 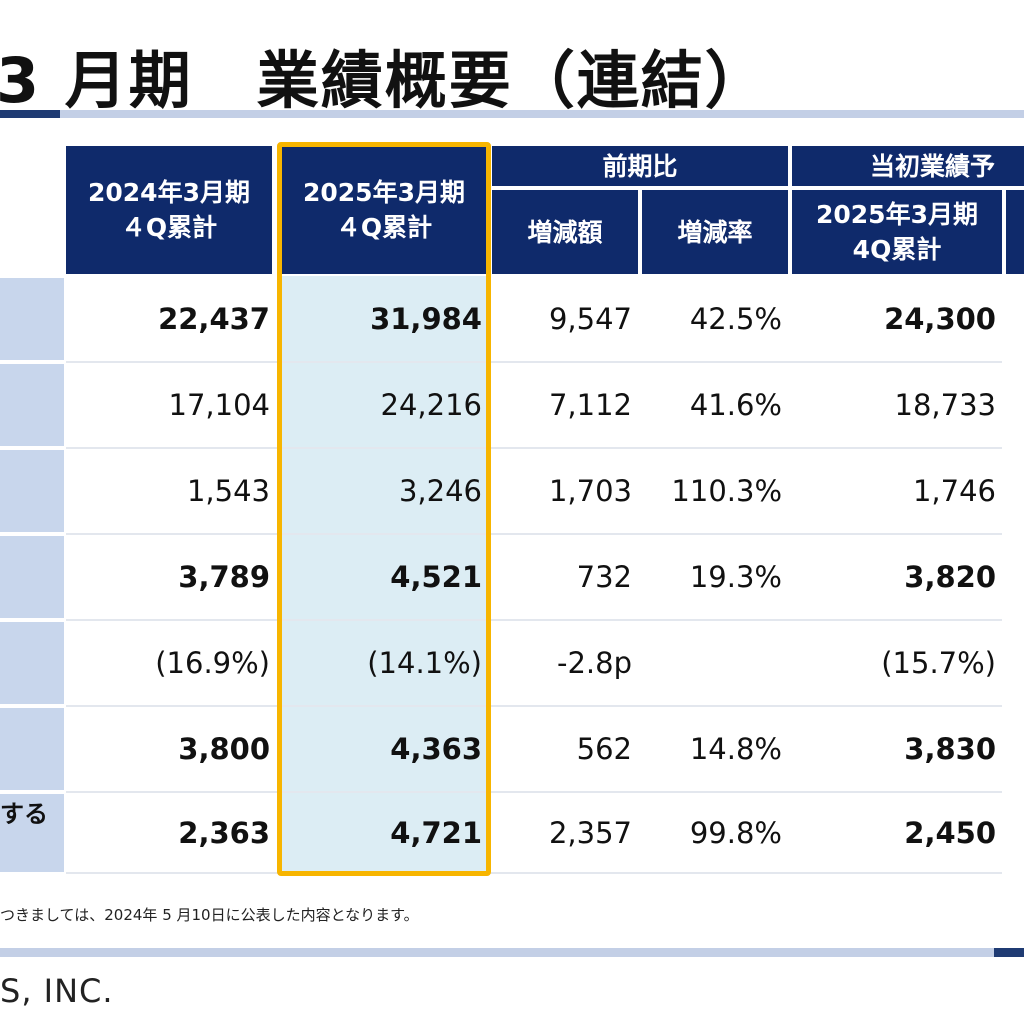 What do you see at coordinates (945, 405) in the screenshot?
I see `cell-forecast: 18,733` at bounding box center [945, 405].